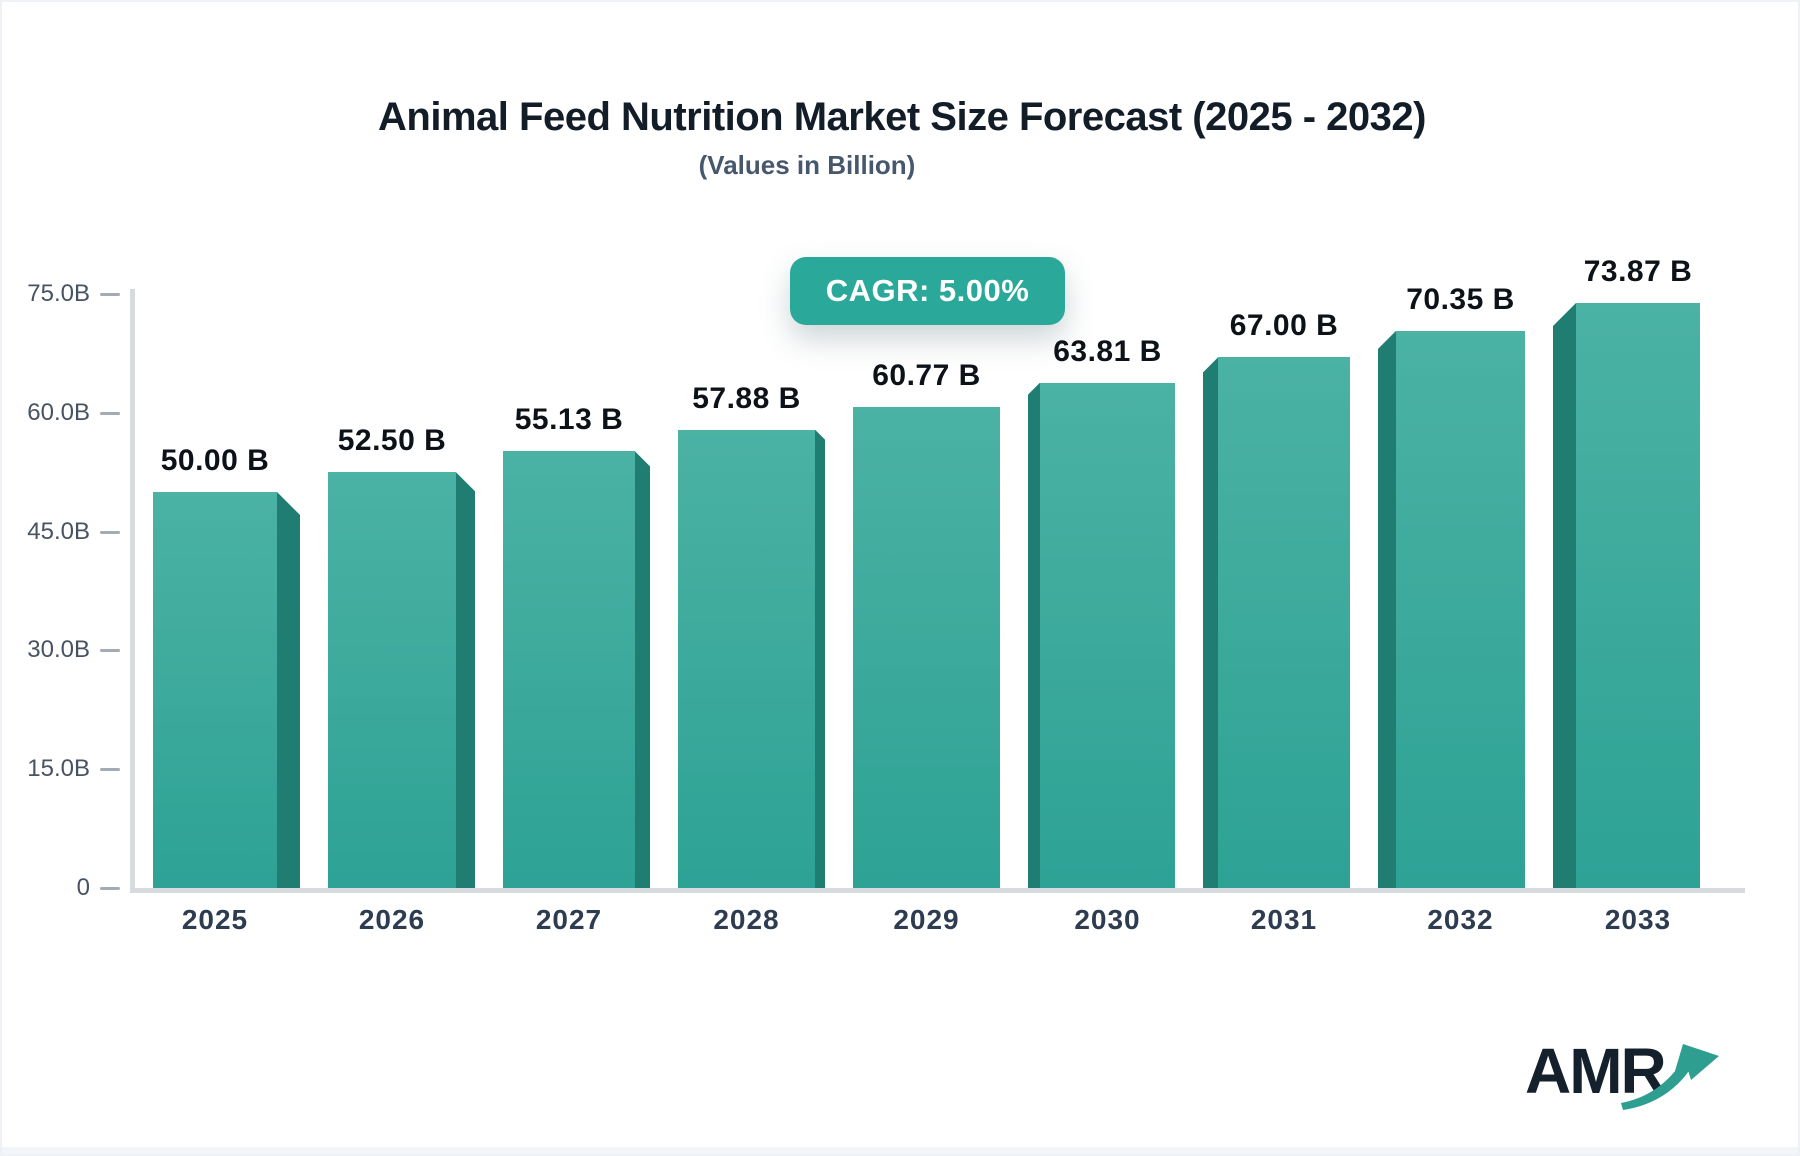 This screenshot has width=1800, height=1156. Describe the element at coordinates (392, 680) in the screenshot. I see `bar-2026` at that location.